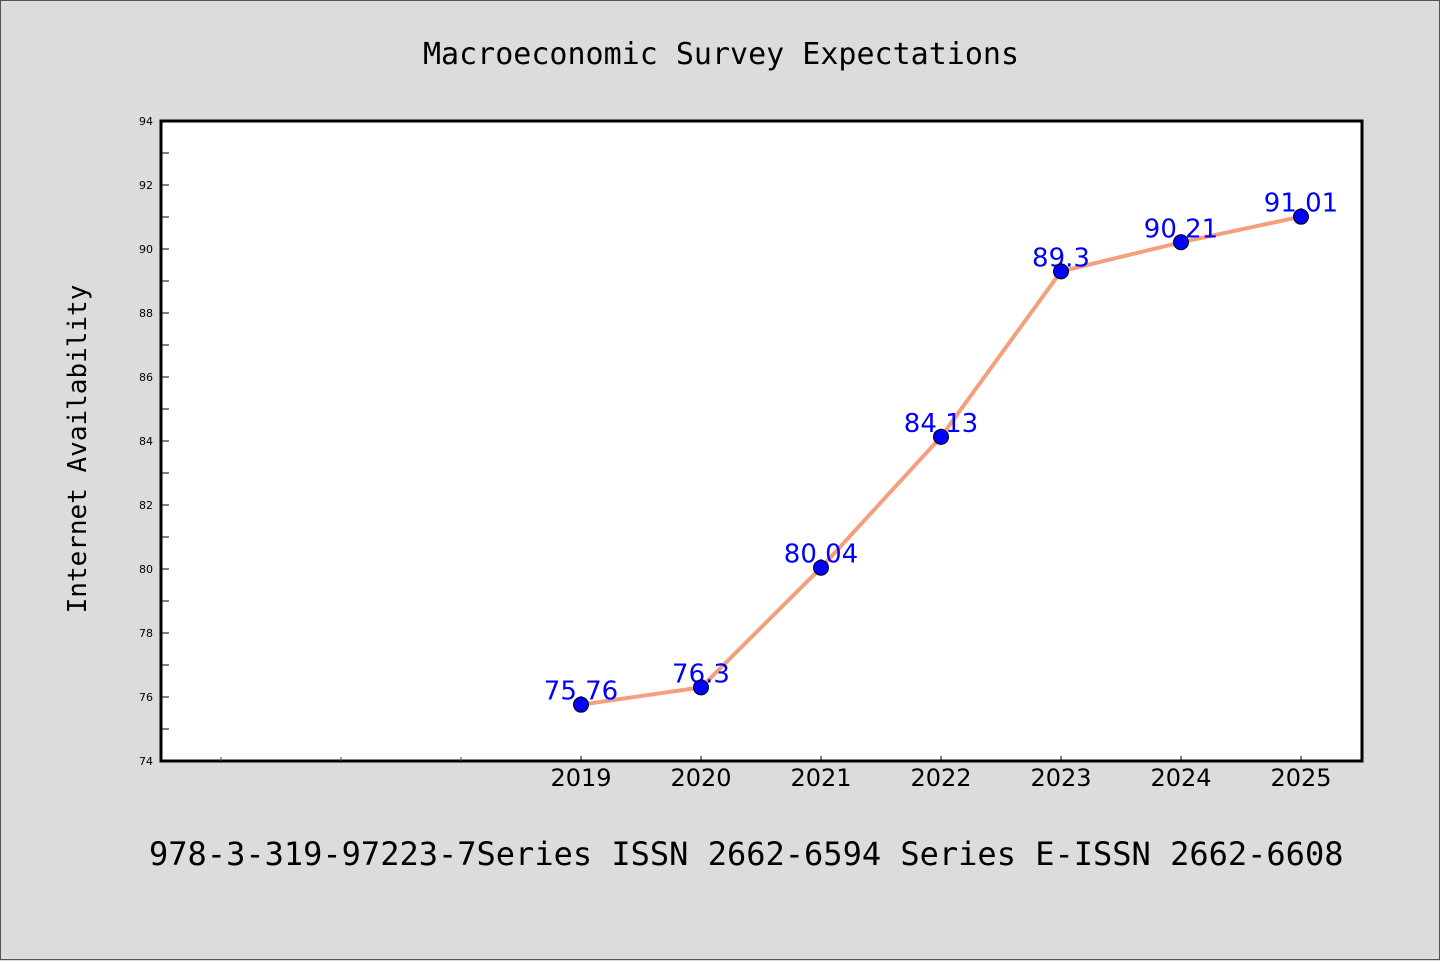  I want to click on chart-title: Macroeconomic Survey Expectations, so click(721, 54).